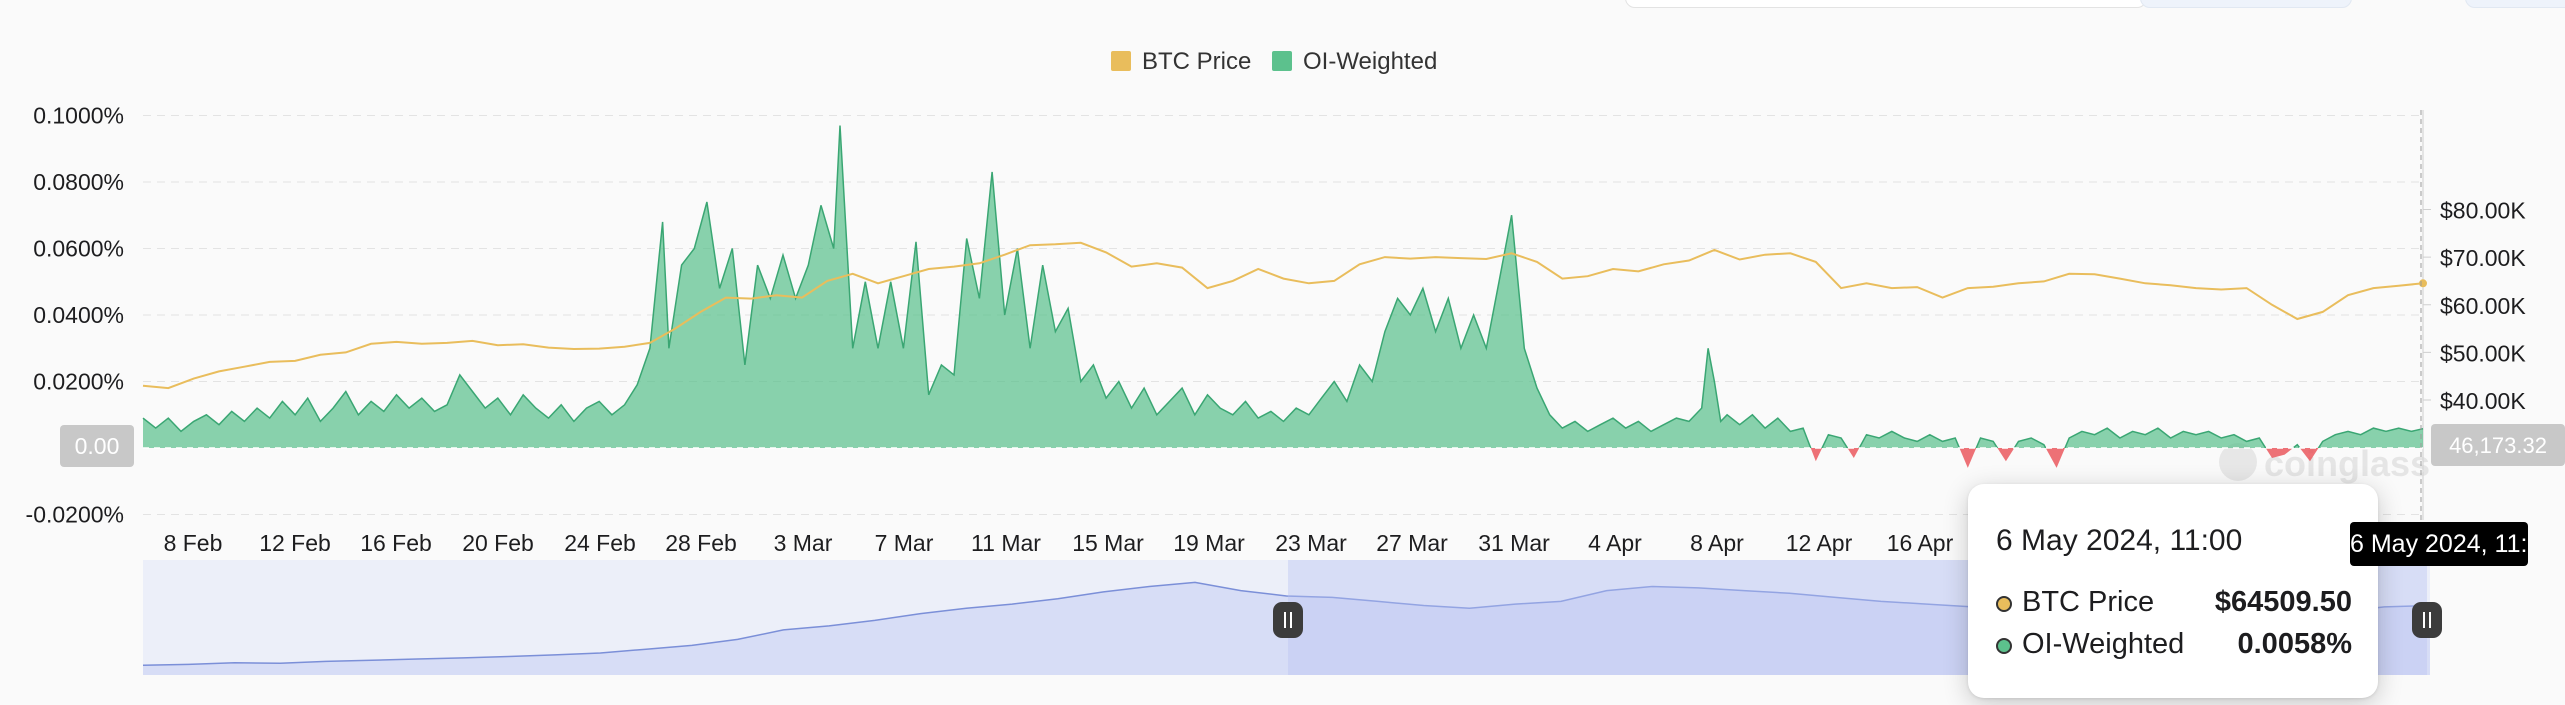 Image resolution: width=2565 pixels, height=705 pixels. Describe the element at coordinates (2119, 540) in the screenshot. I see `tooltip-date: 6 May 2024, 11:00` at that location.